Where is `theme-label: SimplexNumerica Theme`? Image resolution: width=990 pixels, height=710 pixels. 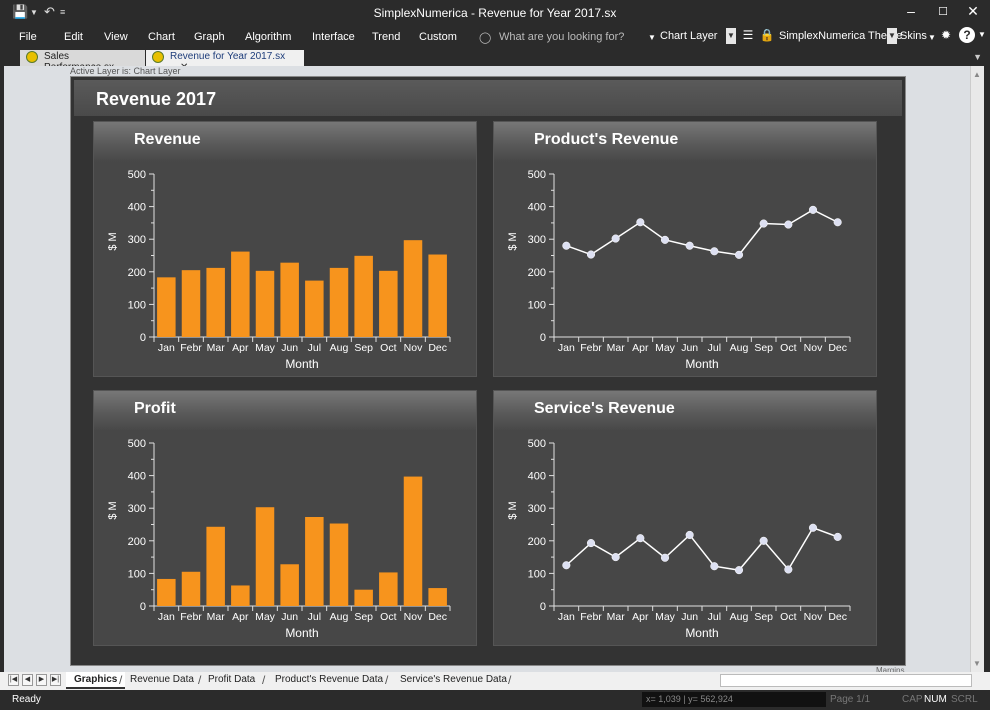
theme-label: SimplexNumerica Theme is located at coordinates (841, 36).